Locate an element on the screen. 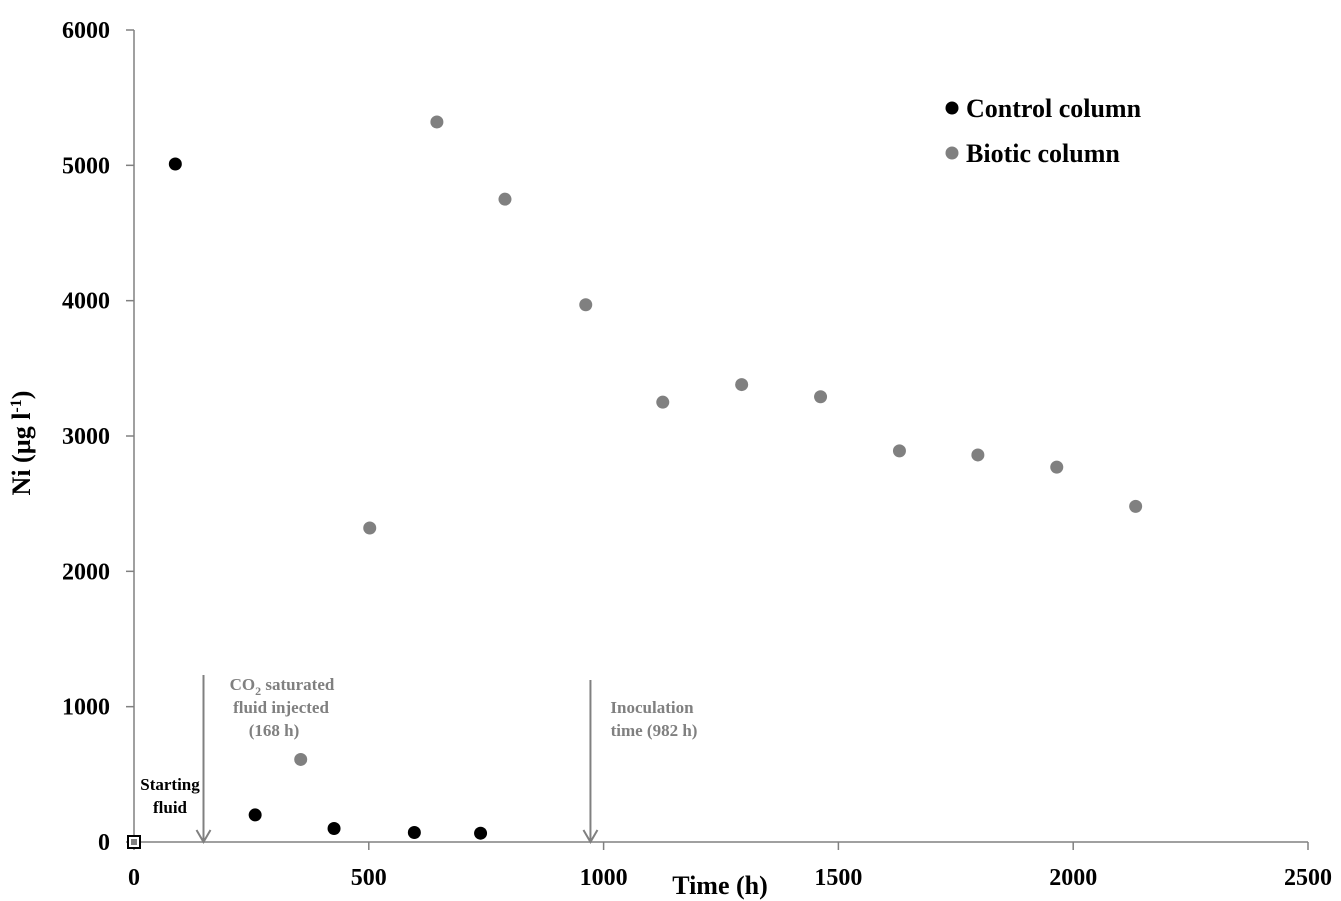 This screenshot has width=1341, height=901. y-tick-label: 5000 is located at coordinates (86, 166).